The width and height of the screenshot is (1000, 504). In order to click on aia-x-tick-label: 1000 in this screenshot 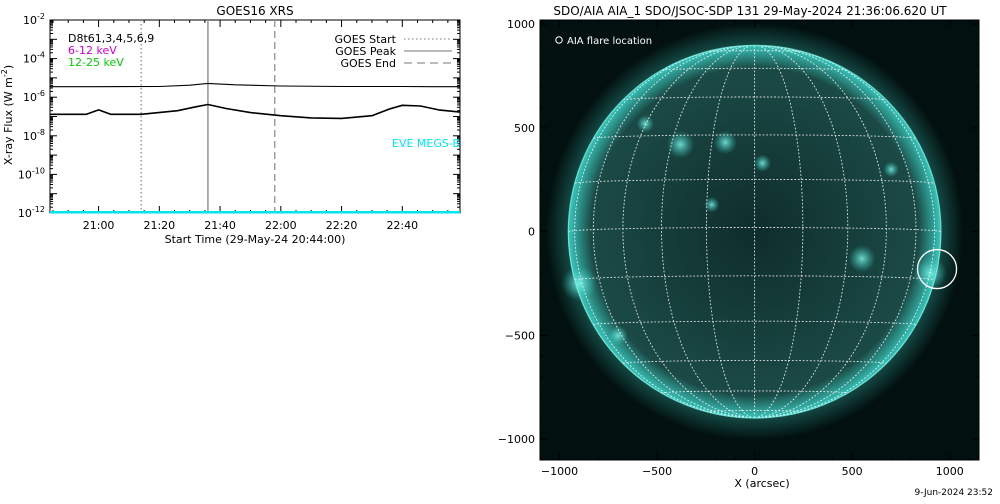, I will do `click(950, 471)`.